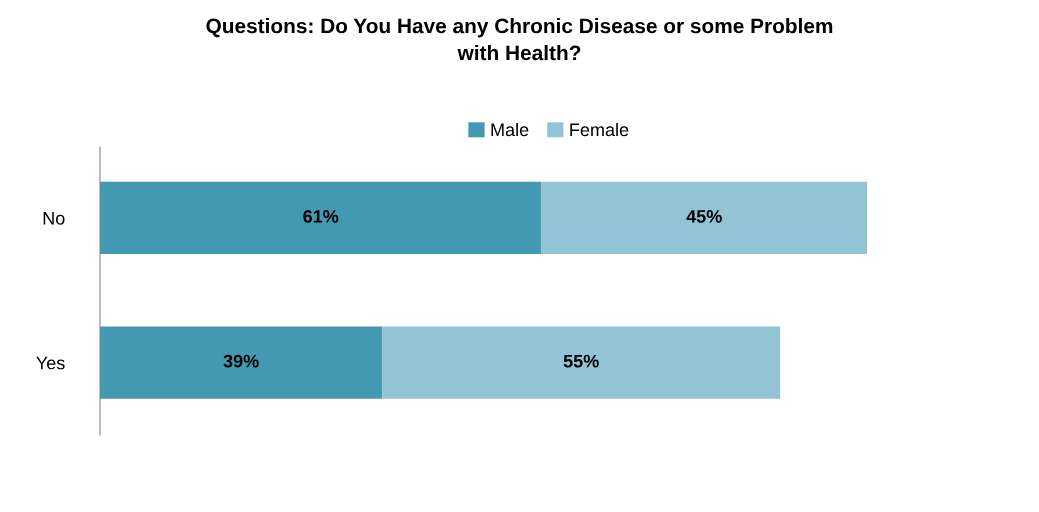 The height and width of the screenshot is (512, 1039). I want to click on data-label: 55%, so click(581, 361).